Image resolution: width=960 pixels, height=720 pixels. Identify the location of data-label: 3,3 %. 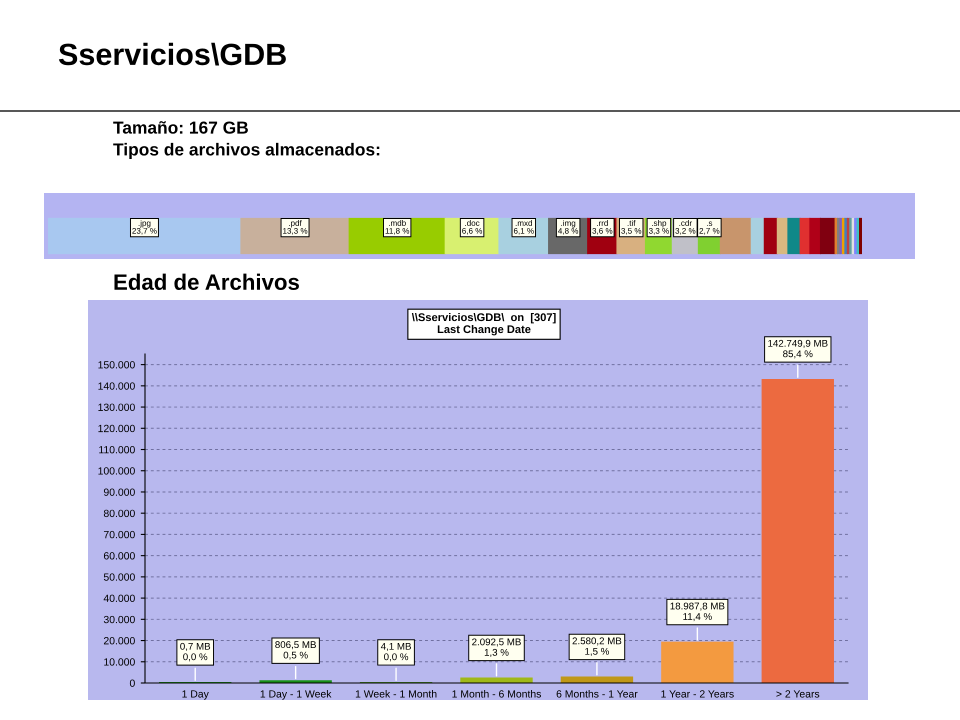
(658, 231).